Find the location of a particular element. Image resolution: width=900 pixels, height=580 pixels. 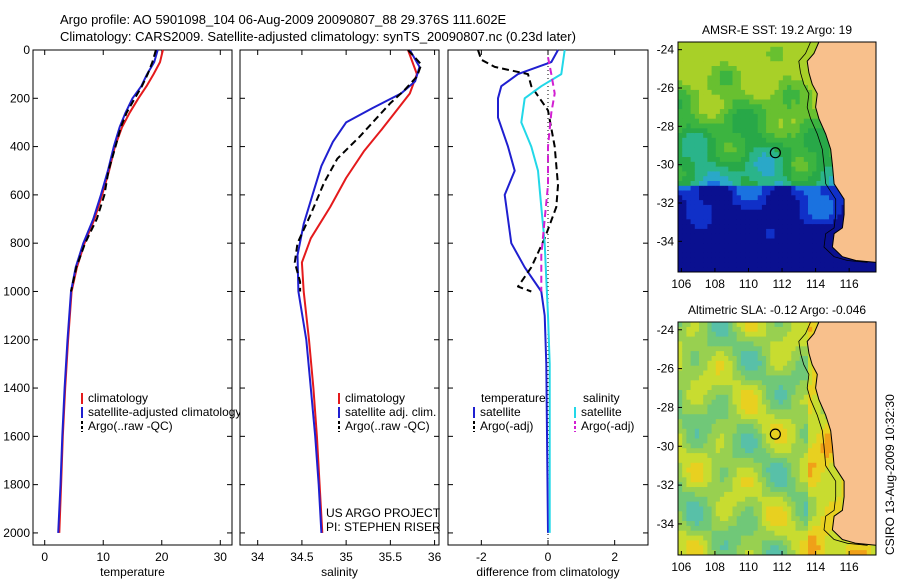

x-axis-label: temperature is located at coordinates (132, 572).